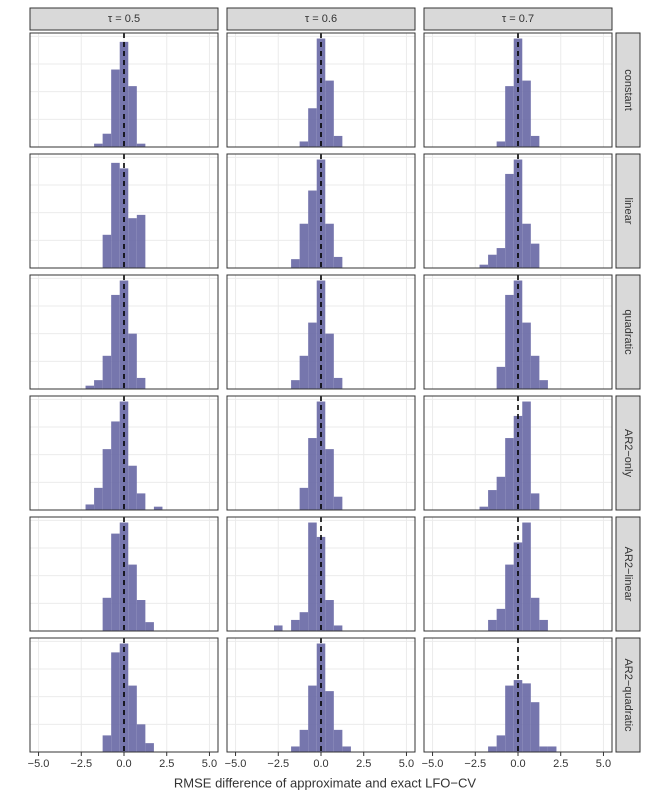 Image resolution: width=650 pixels, height=805 pixels. Describe the element at coordinates (321, 19) in the screenshot. I see `column-label: τ = 0.6` at that location.